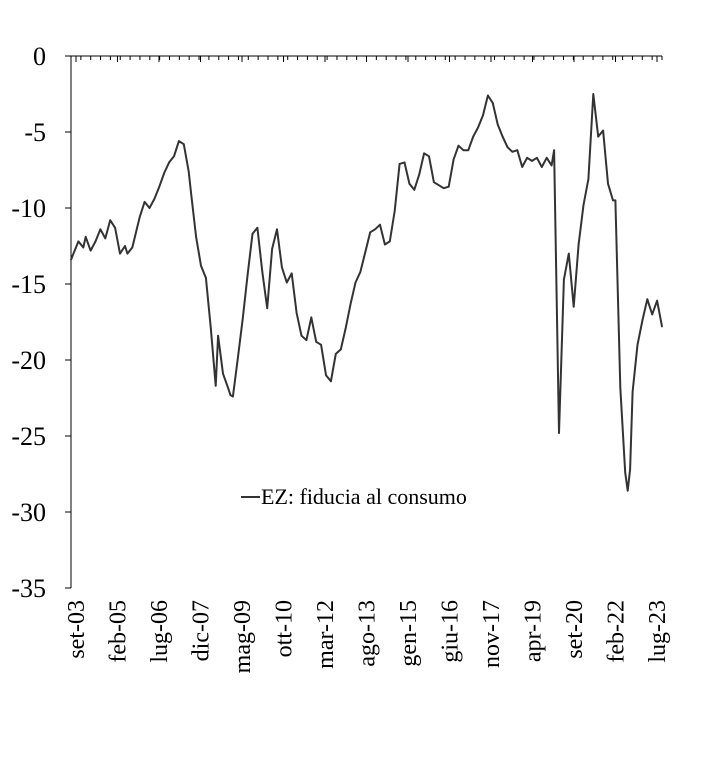 This screenshot has width=723, height=777. I want to click on x-tick-label: lug-06, so click(160, 631).